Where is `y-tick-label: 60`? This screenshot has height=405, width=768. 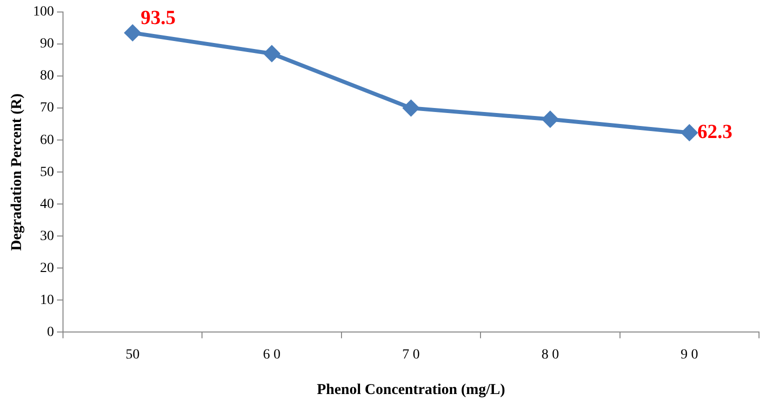 y-tick-label: 60 is located at coordinates (47, 140).